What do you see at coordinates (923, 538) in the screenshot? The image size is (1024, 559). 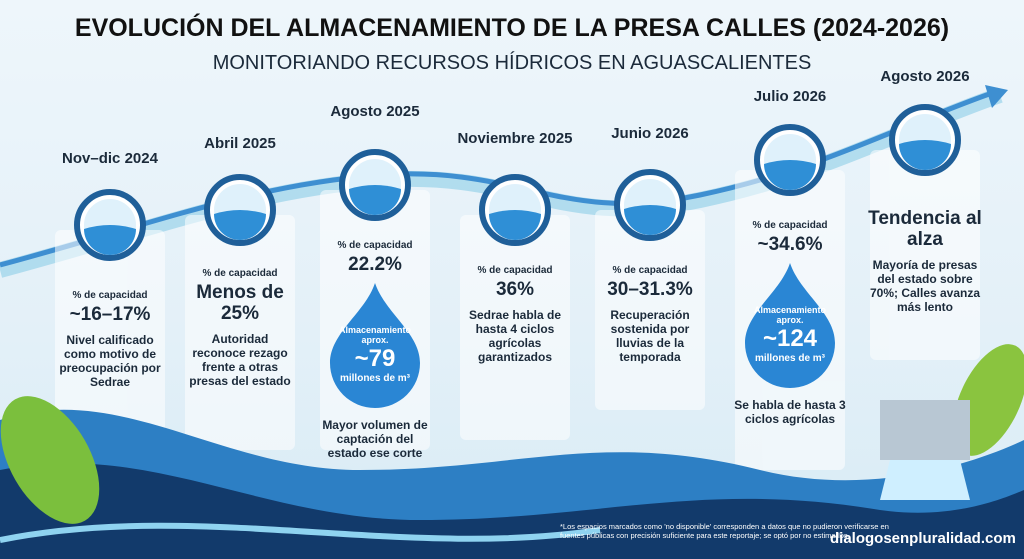 I see `brand: dialogosenpluralidad.com` at bounding box center [923, 538].